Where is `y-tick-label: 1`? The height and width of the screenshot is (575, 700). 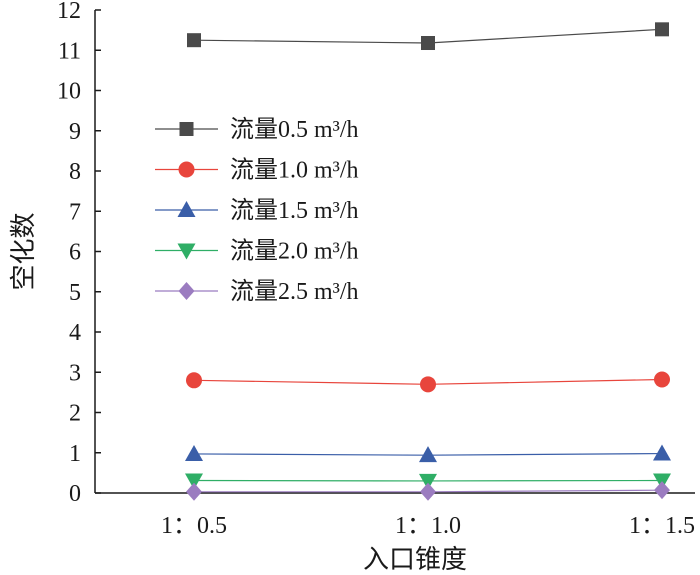
y-tick-label: 1 is located at coordinates (75, 454).